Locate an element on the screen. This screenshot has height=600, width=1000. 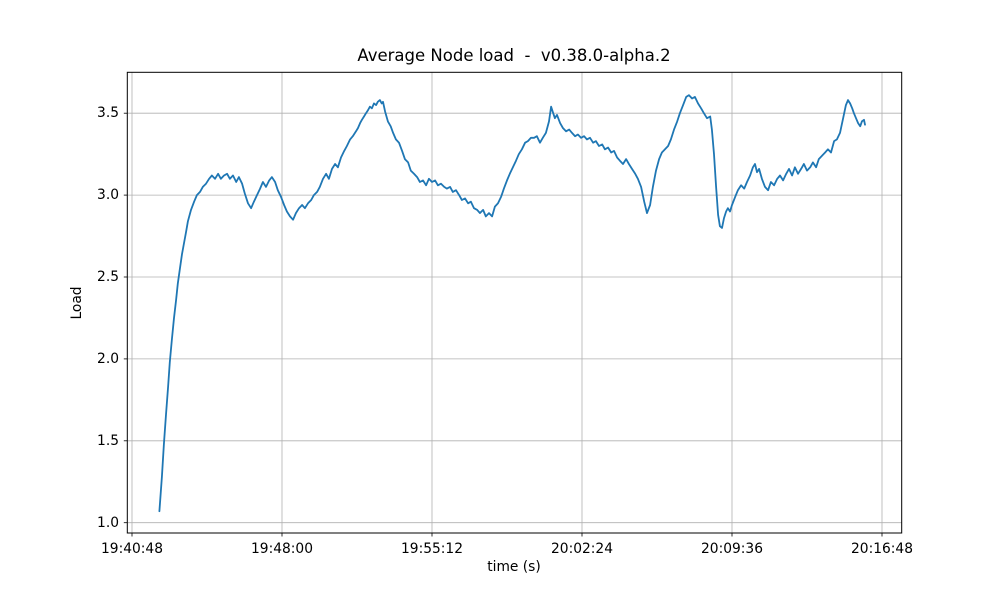
x-tick-label: 19:48:00 is located at coordinates (282, 549).